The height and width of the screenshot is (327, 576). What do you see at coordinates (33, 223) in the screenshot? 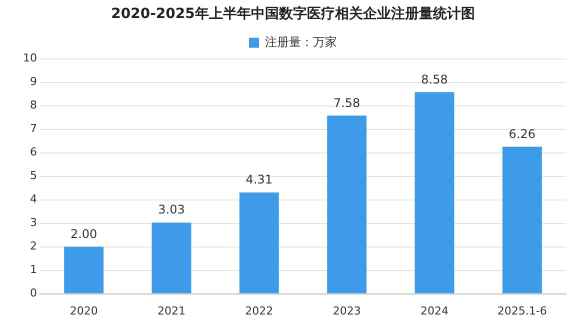
I see `y-tick-label: 3` at bounding box center [33, 223].